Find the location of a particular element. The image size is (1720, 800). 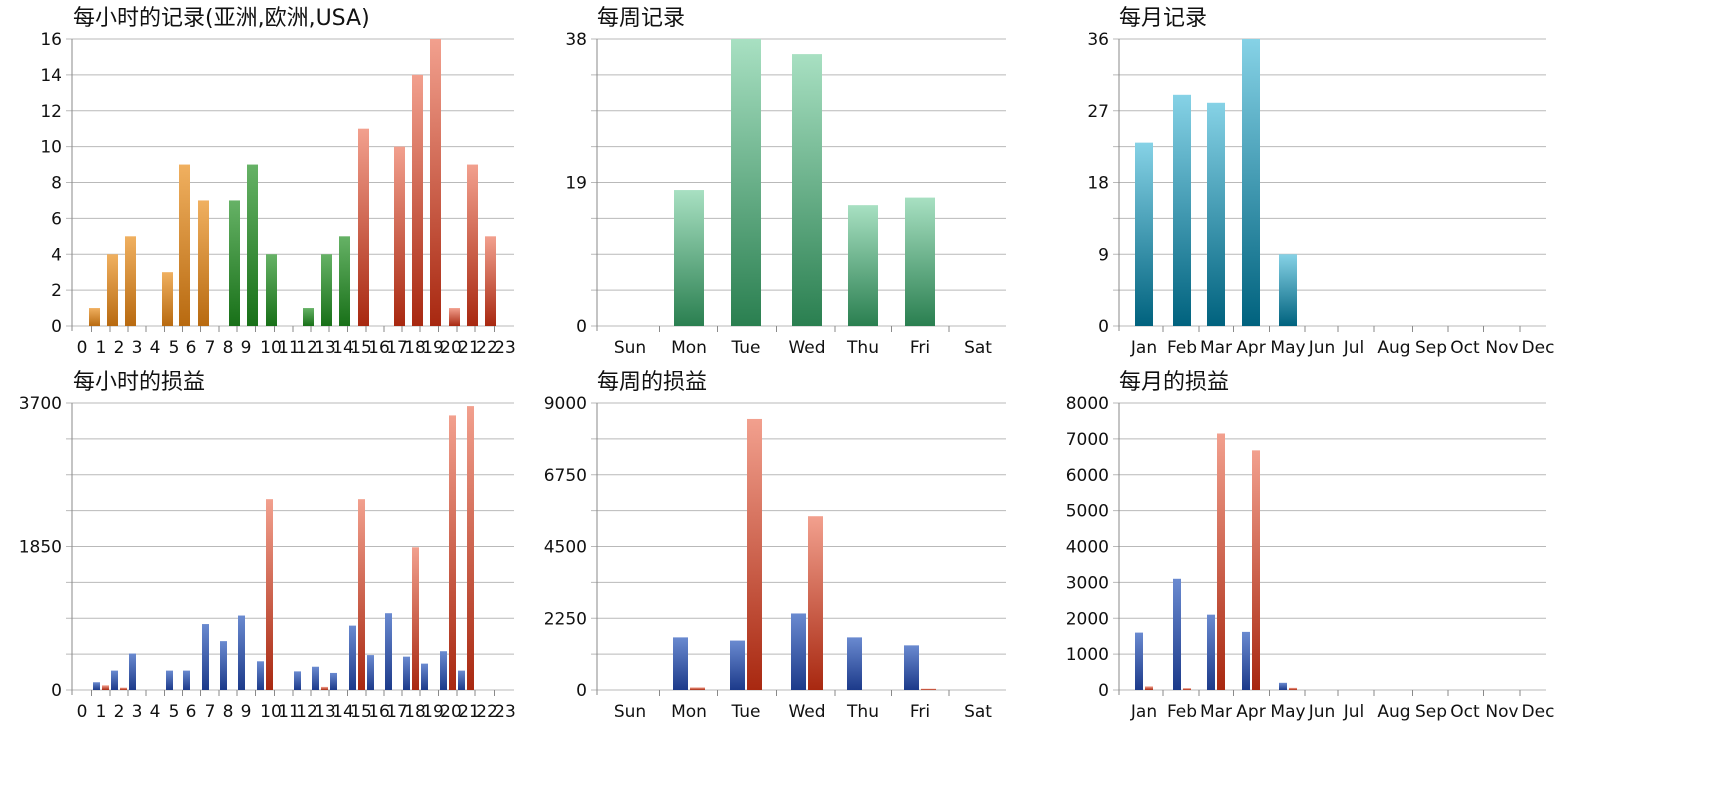

chart-title: 每月记录 is located at coordinates (1163, 18).